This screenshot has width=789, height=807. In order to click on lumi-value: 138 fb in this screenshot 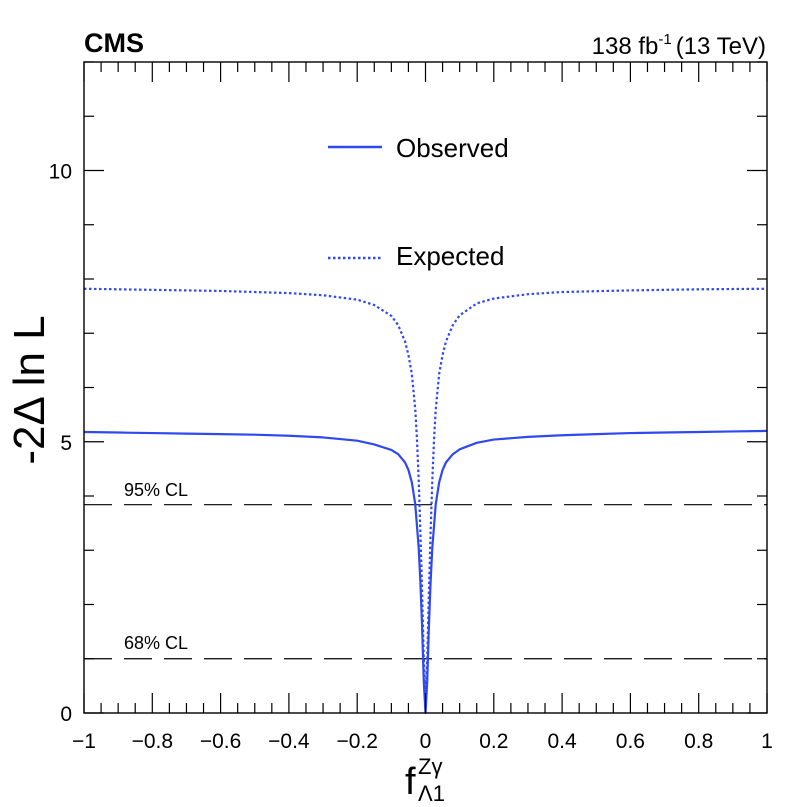, I will do `click(625, 46)`.